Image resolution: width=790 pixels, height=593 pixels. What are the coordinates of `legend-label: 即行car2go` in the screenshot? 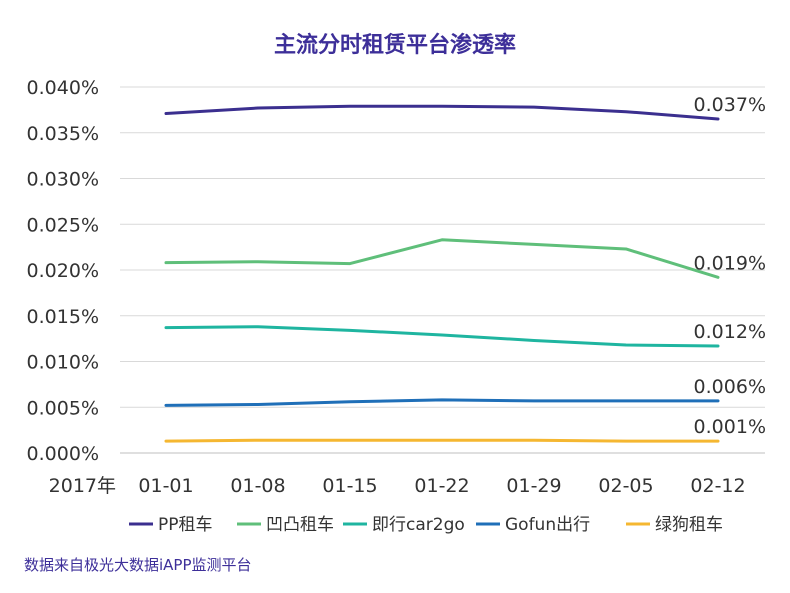 It's located at (418, 525).